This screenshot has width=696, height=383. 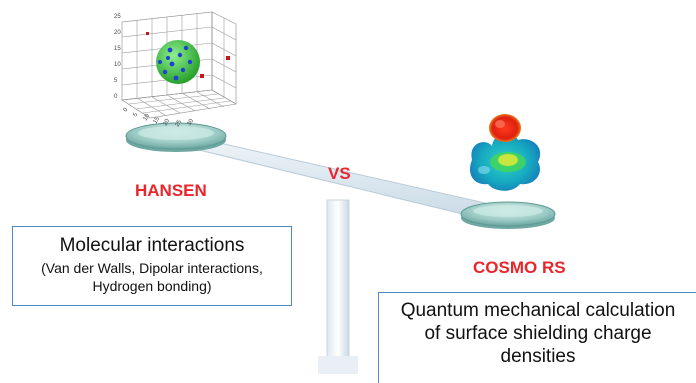 What do you see at coordinates (538, 333) in the screenshot?
I see `cosmo-box-line-2: of surface shielding charge` at bounding box center [538, 333].